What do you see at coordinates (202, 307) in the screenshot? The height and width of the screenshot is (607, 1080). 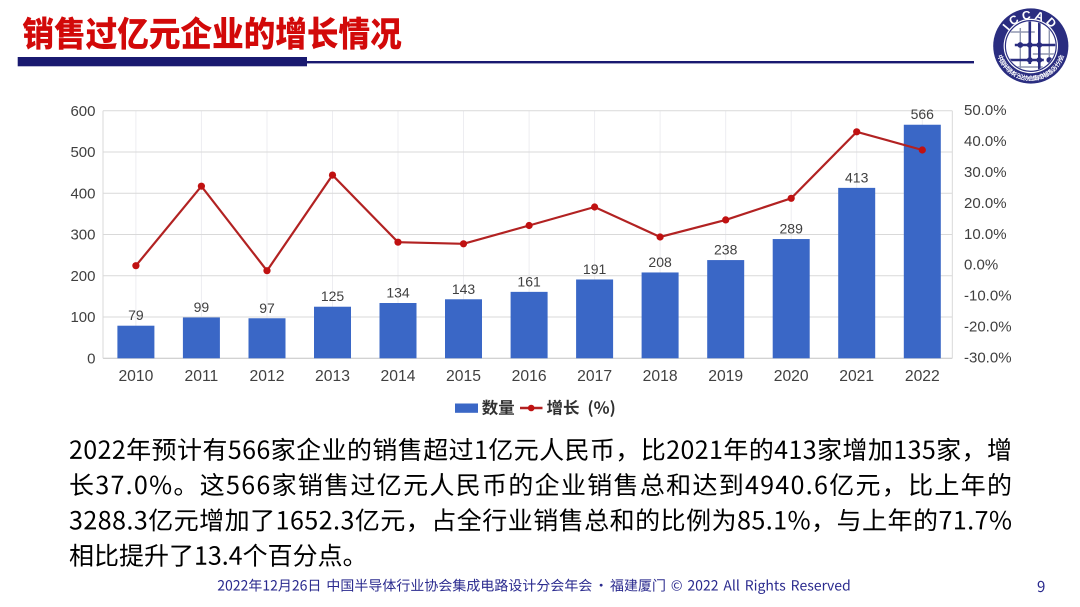 I see `svg-text: 99` at bounding box center [202, 307].